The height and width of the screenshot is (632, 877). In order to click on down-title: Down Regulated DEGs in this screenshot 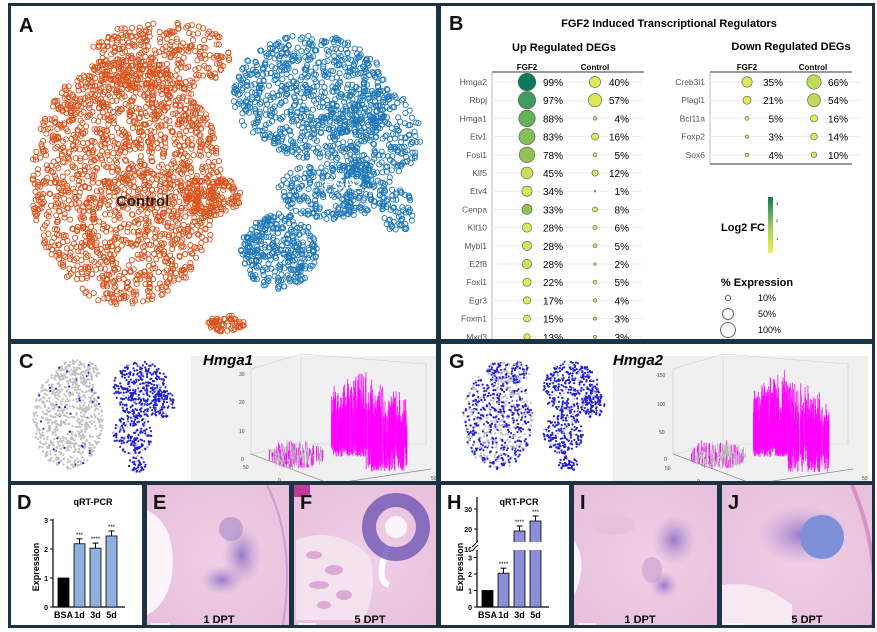, I will do `click(790, 47)`.